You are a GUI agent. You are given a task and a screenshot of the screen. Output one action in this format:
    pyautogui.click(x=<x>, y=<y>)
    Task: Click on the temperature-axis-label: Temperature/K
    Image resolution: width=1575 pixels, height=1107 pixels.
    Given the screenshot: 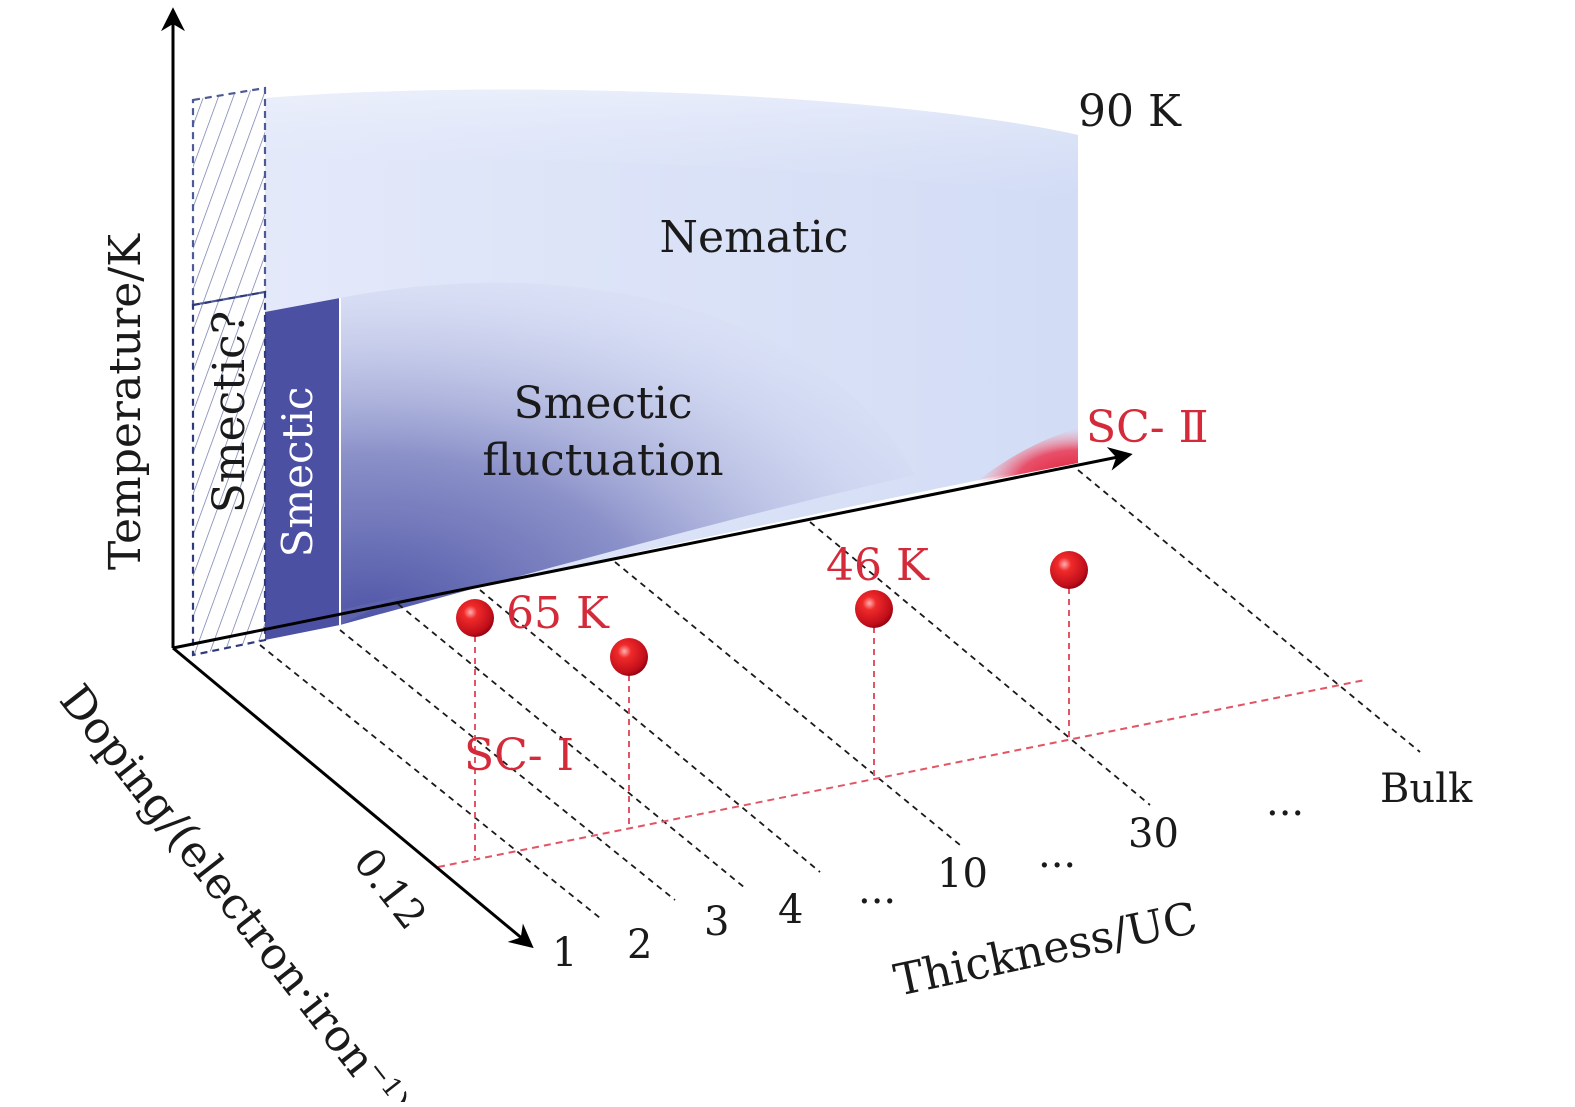 What is the action you would take?
    pyautogui.click(x=125, y=401)
    